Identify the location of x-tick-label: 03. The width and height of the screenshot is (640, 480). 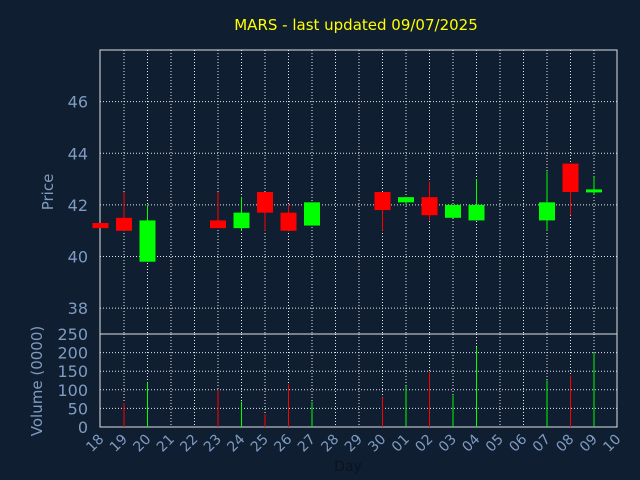
(448, 444).